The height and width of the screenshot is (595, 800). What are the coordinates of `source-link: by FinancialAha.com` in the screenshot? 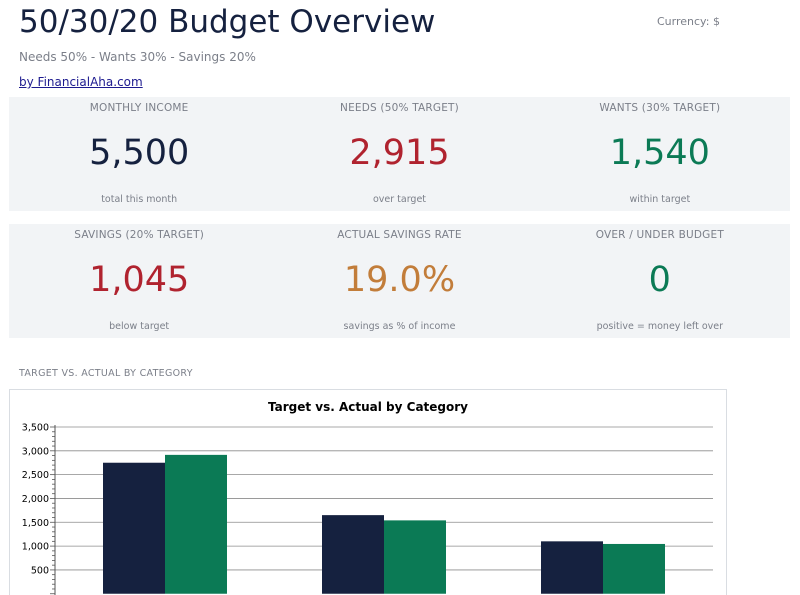 It's located at (81, 82).